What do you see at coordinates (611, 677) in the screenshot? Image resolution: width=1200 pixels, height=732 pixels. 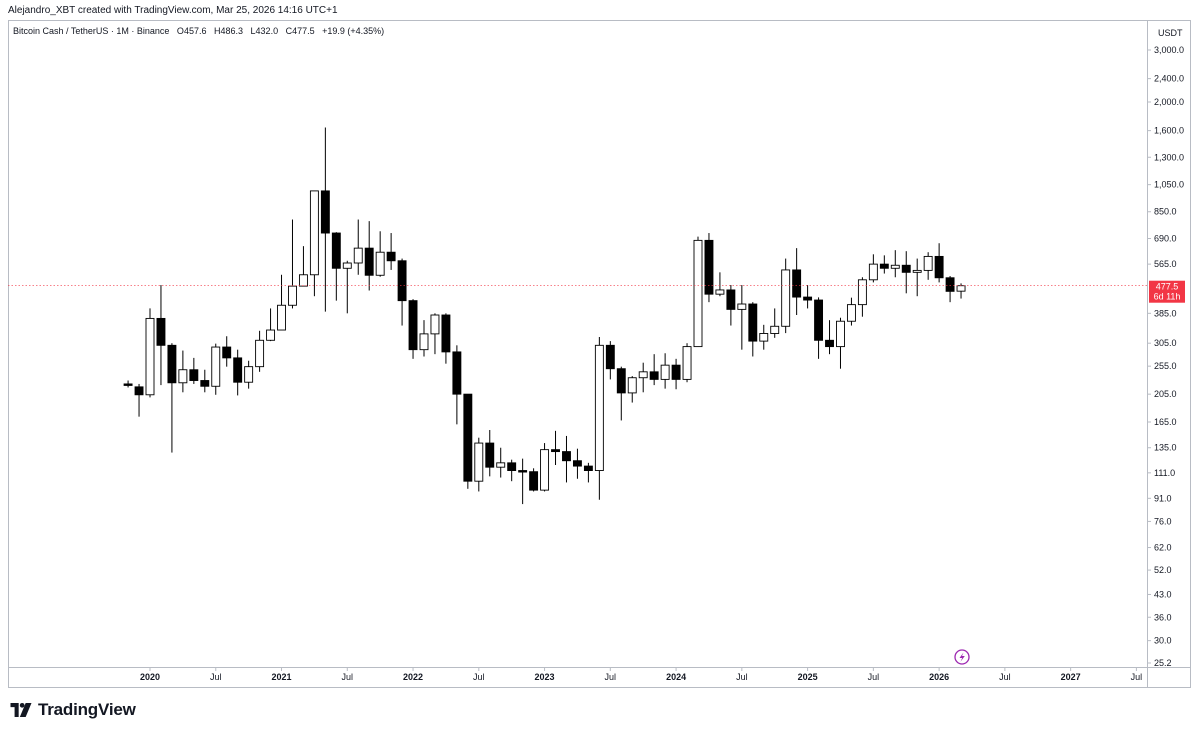 I see `time-tick-label: Jul` at bounding box center [611, 677].